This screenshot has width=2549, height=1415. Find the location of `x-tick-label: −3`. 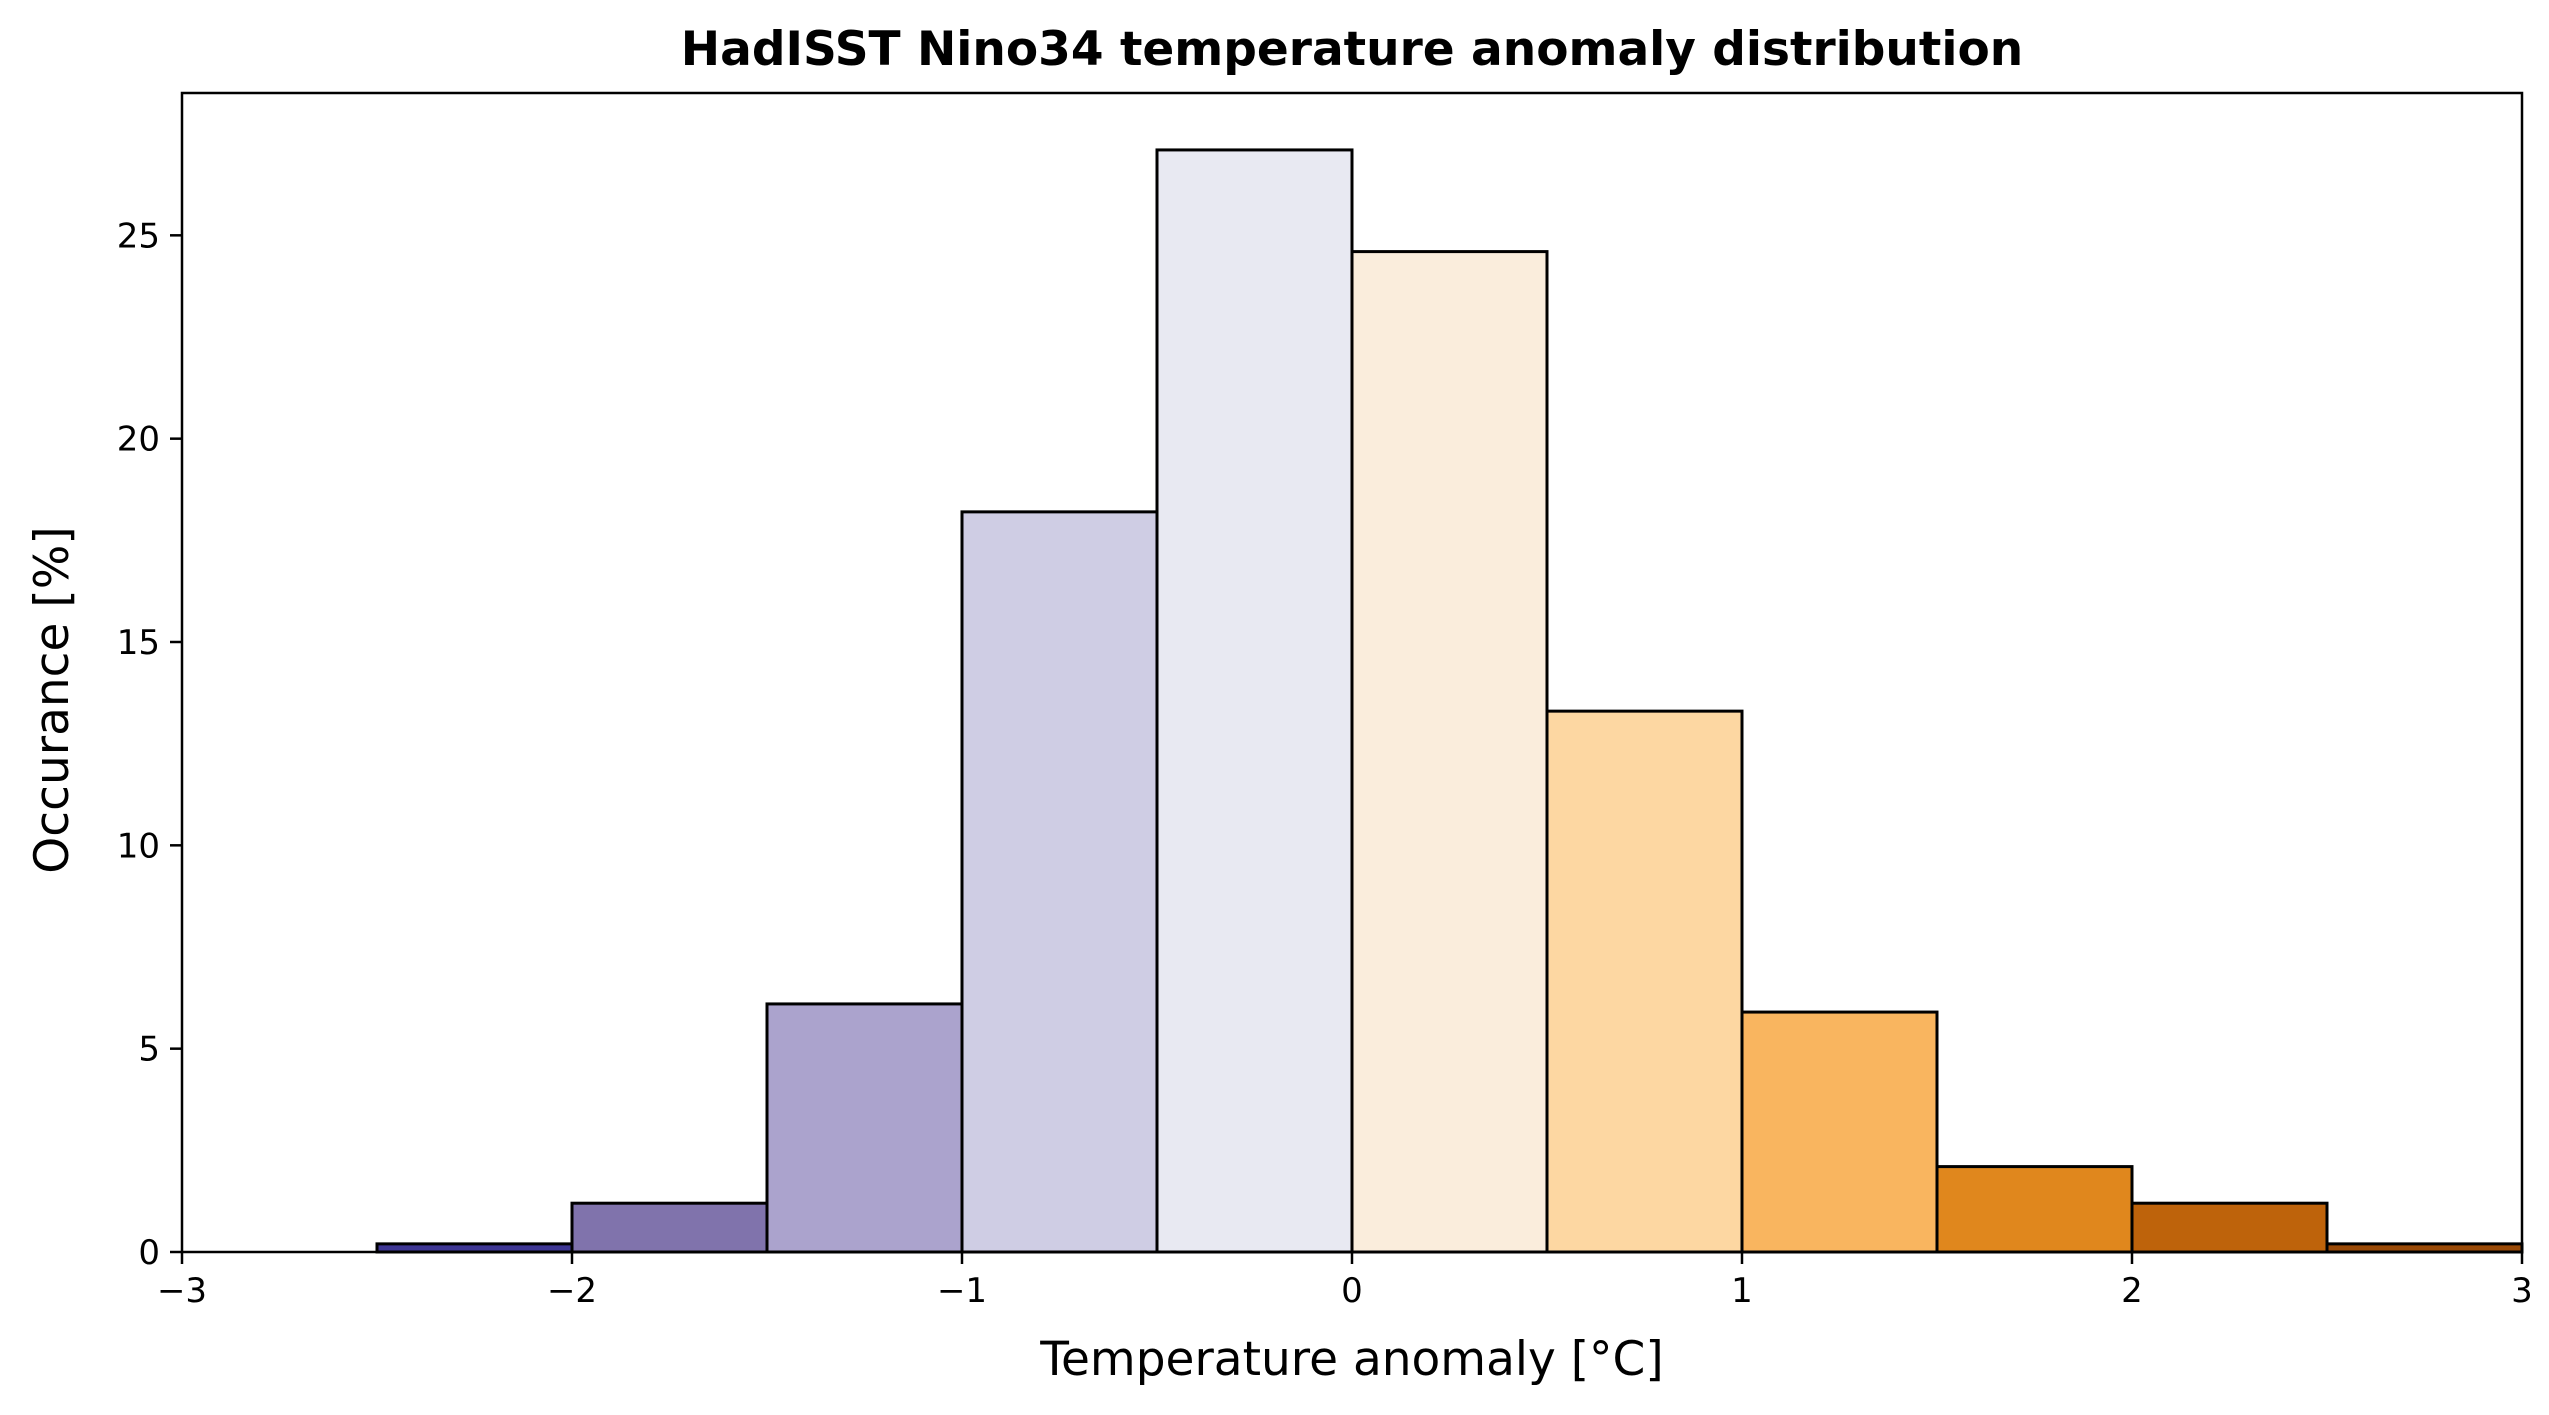

x-tick-label: −3 is located at coordinates (182, 1291).